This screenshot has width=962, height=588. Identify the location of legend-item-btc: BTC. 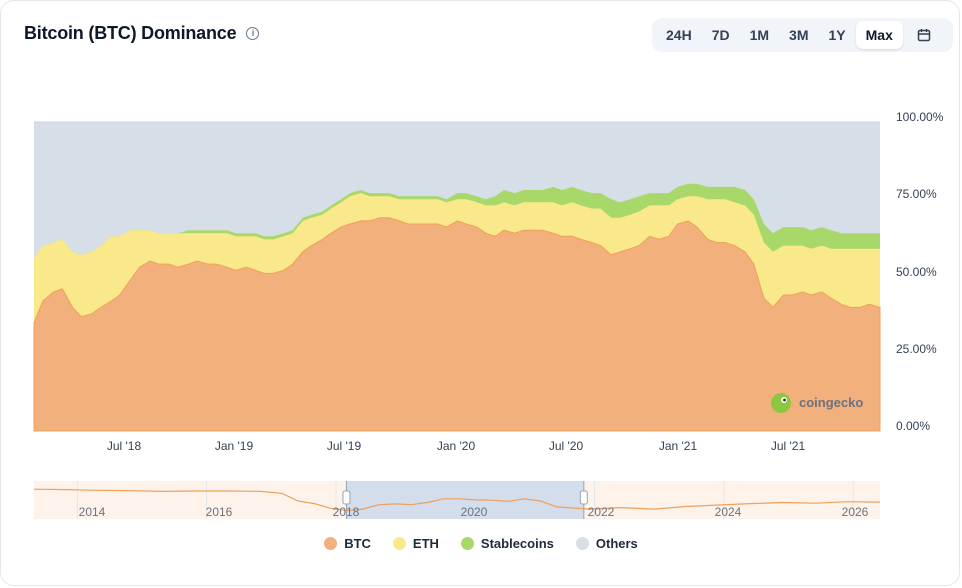
(347, 543).